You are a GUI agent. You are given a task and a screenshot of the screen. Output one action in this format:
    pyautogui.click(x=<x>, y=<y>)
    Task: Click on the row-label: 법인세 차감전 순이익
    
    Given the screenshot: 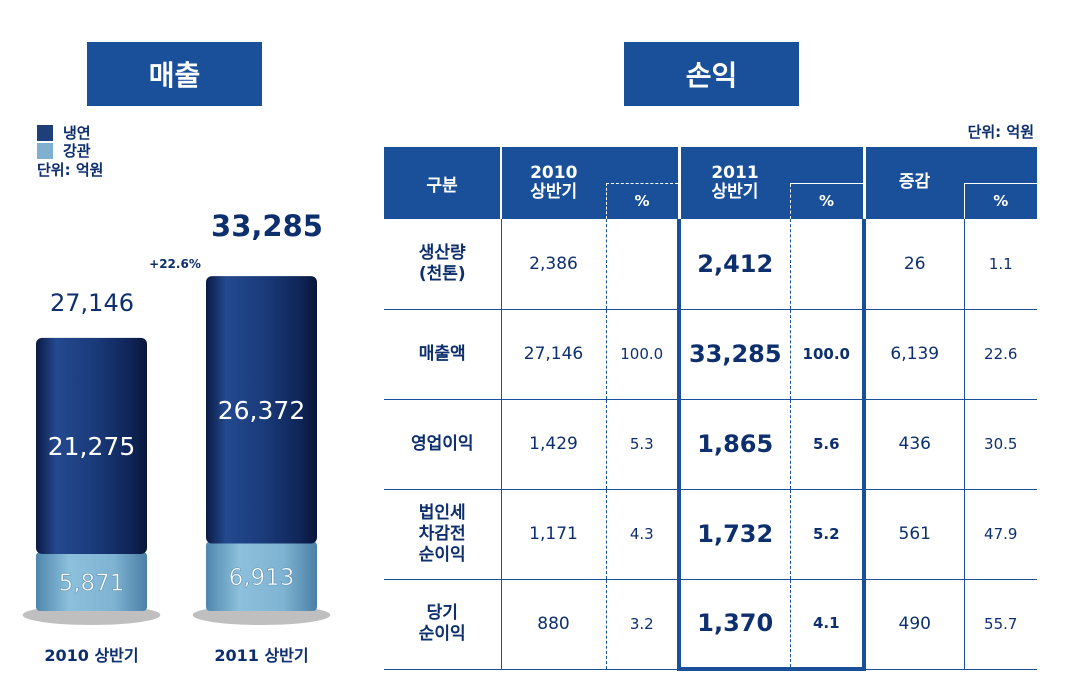 What is the action you would take?
    pyautogui.click(x=443, y=534)
    